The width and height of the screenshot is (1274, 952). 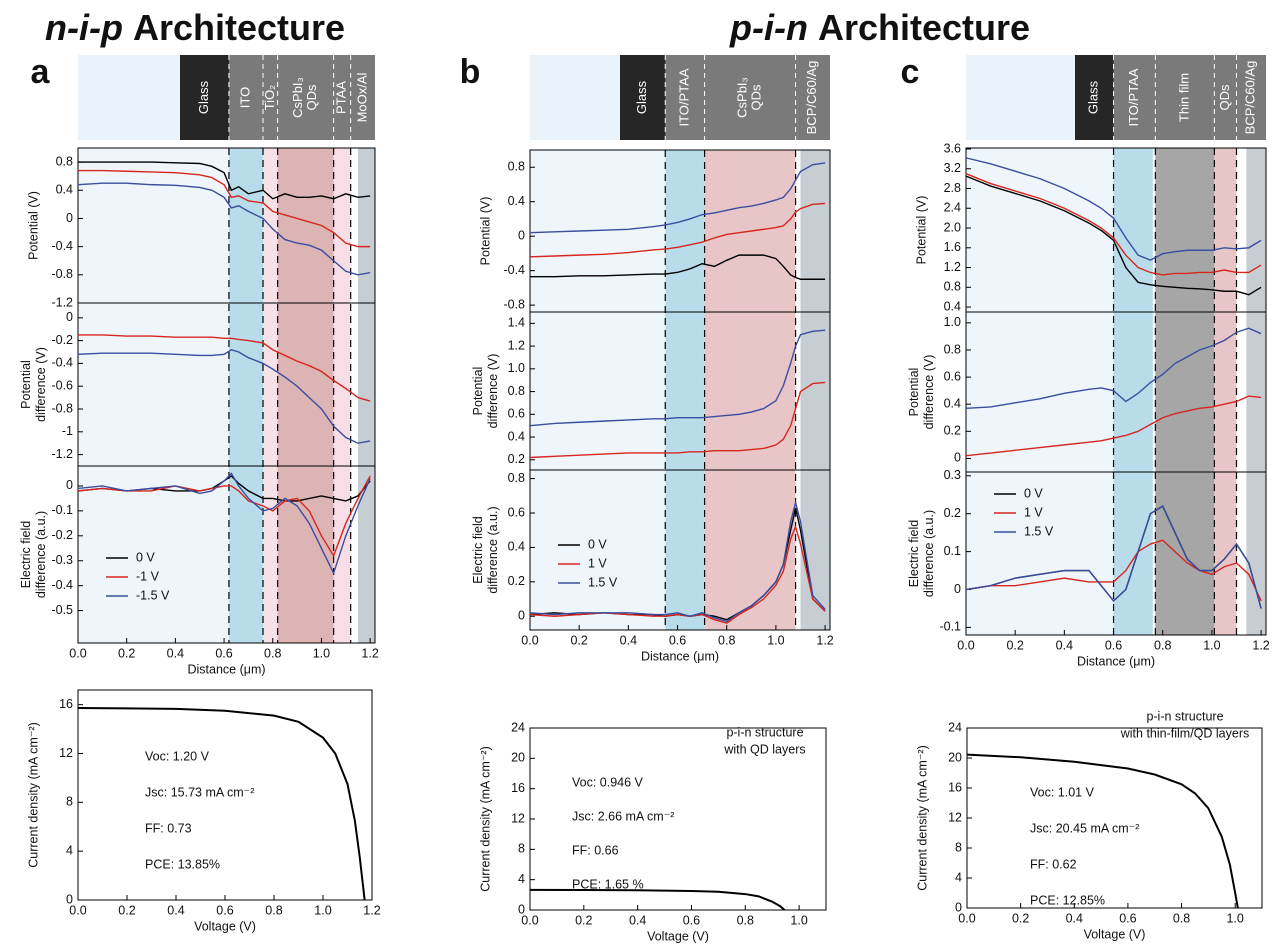 What do you see at coordinates (1260, 645) in the screenshot?
I see `x-tick-label: 1.2` at bounding box center [1260, 645].